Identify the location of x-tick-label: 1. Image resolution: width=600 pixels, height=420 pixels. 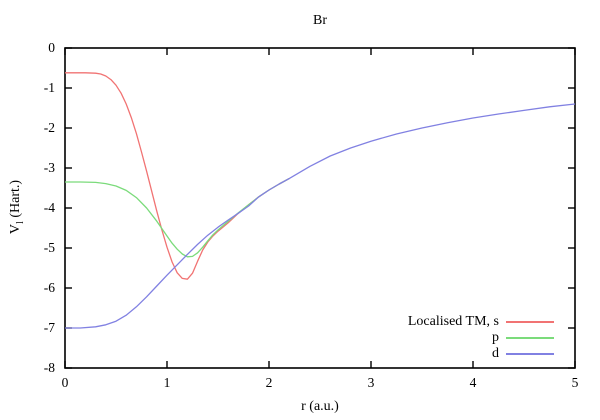
(167, 382).